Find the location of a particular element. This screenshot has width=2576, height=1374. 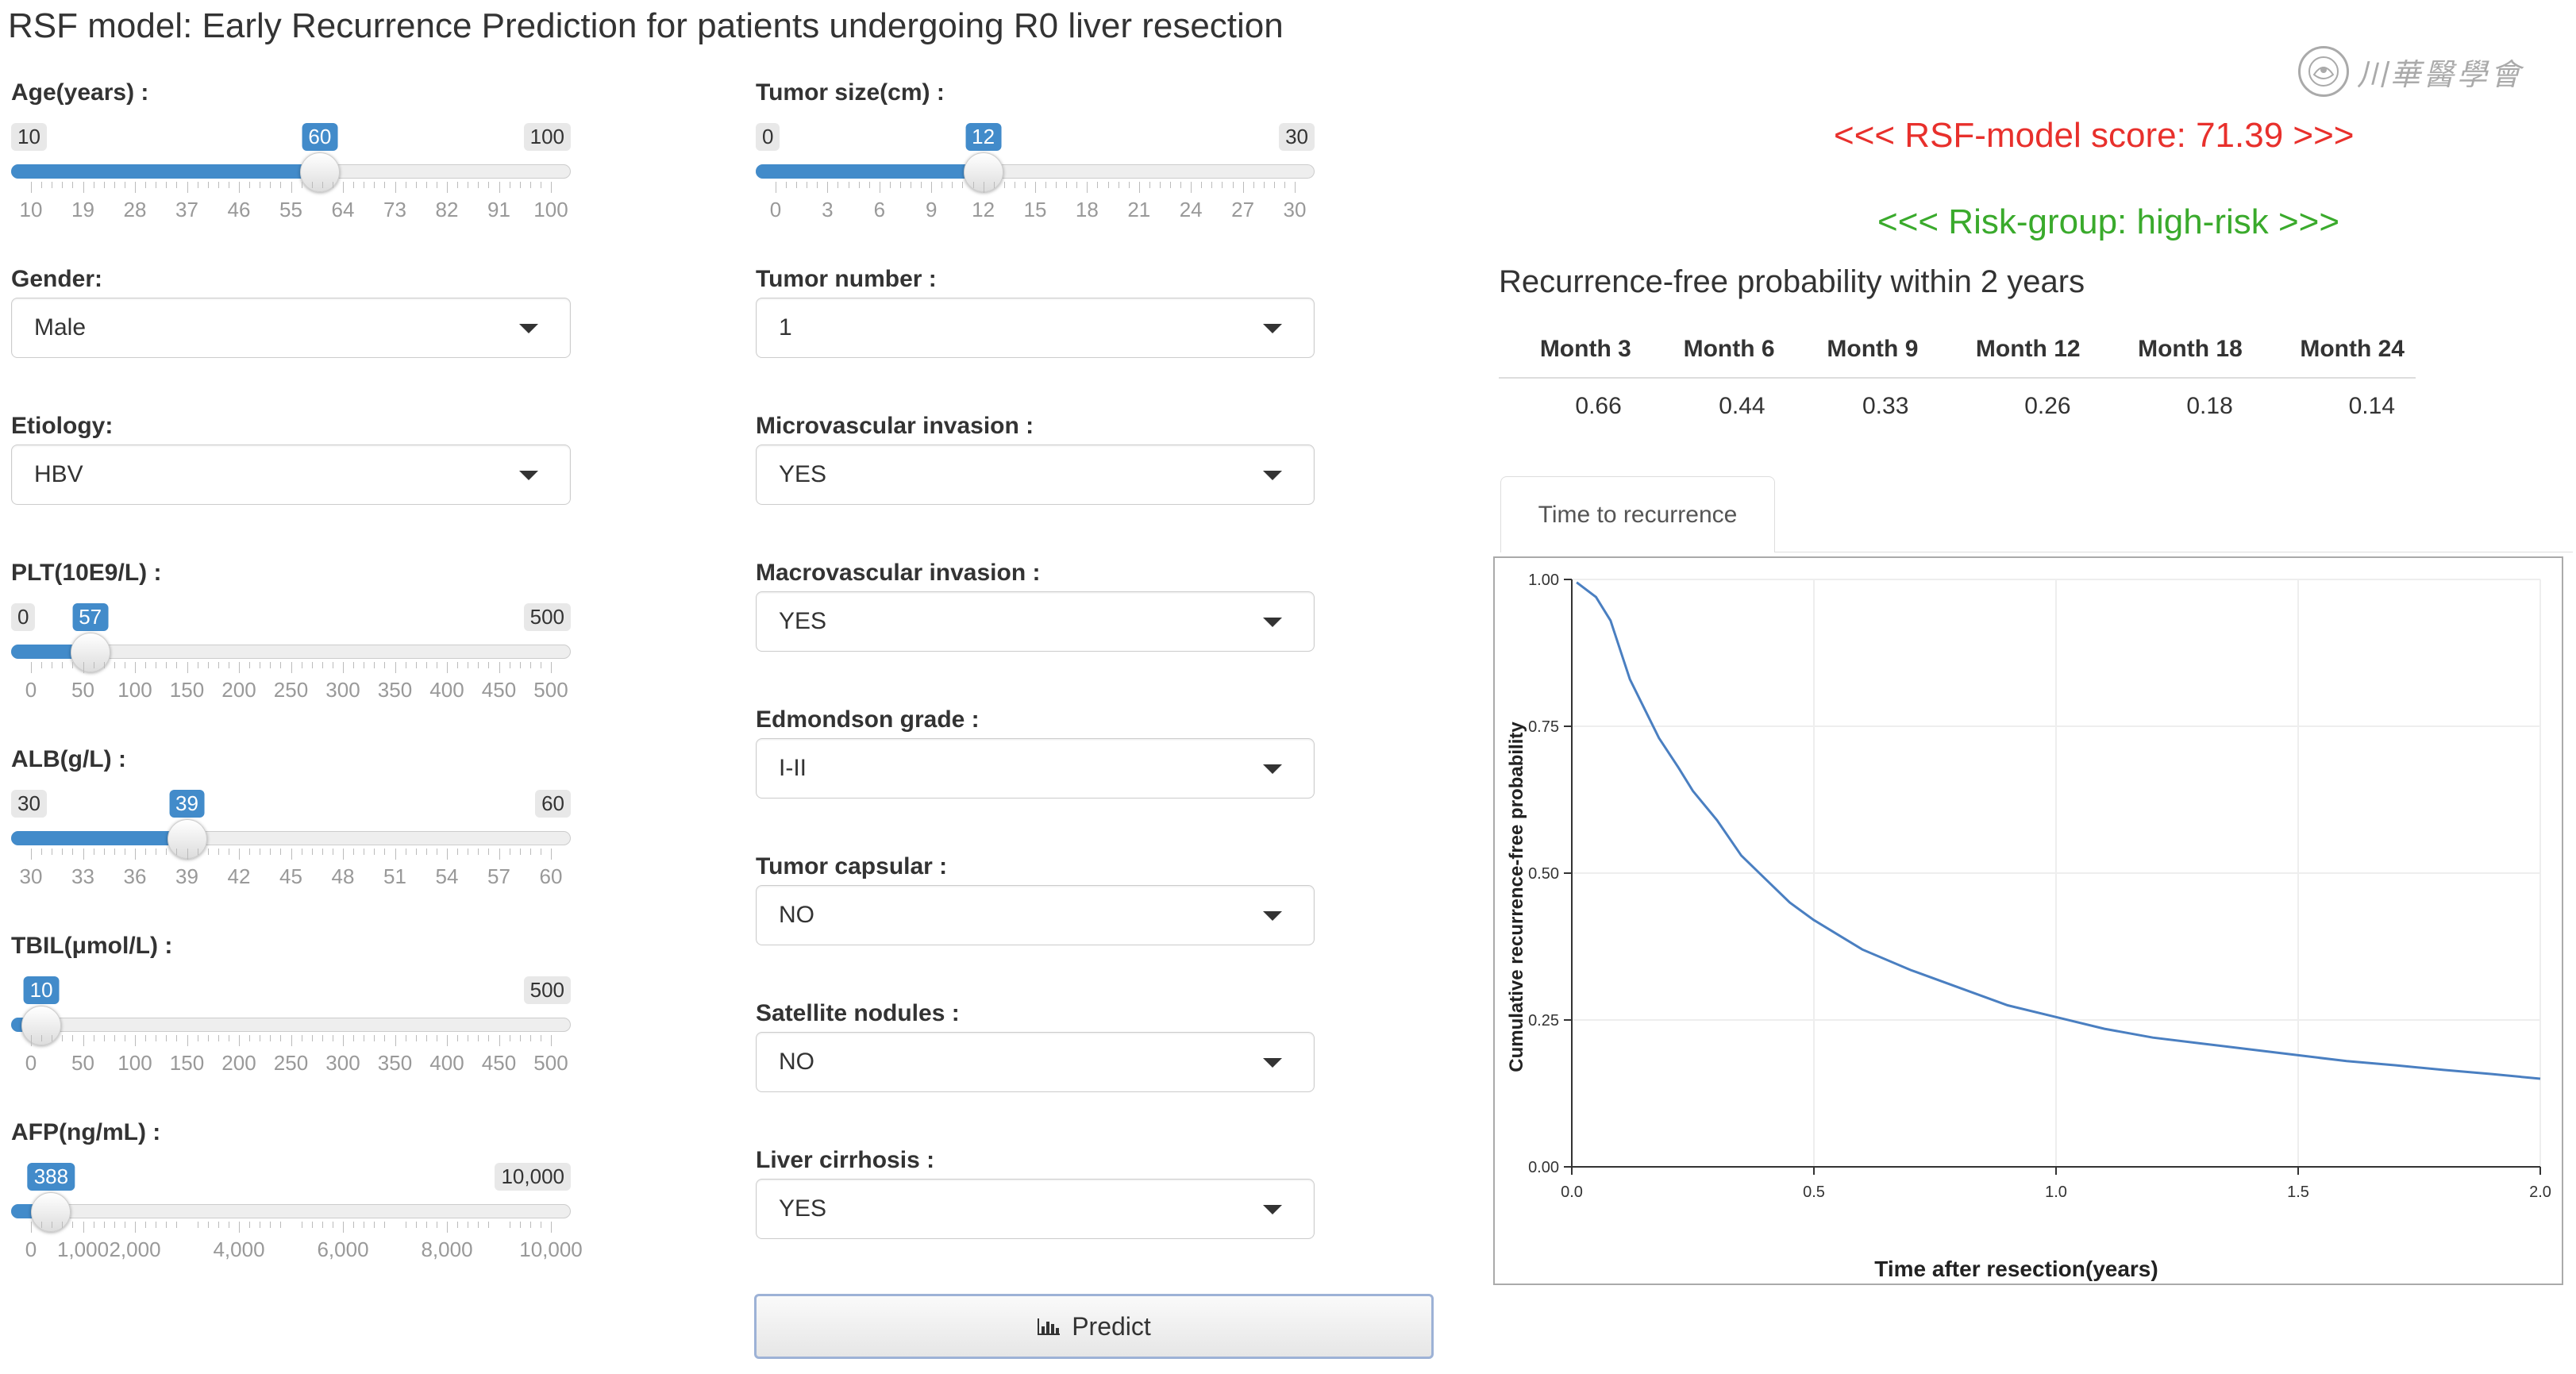

slider-grid-label: 2,000 is located at coordinates (135, 1249).